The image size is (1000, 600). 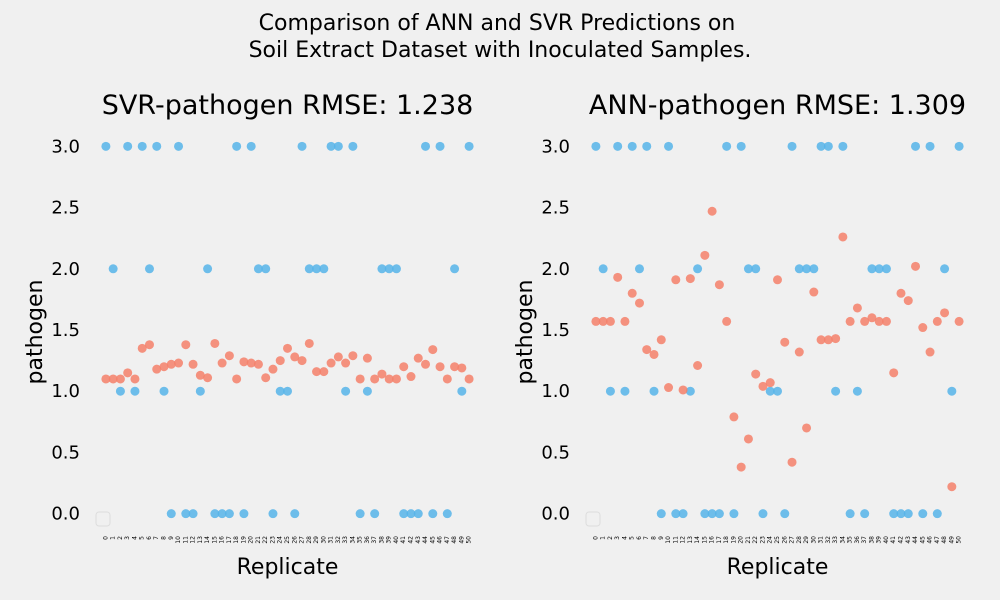 What do you see at coordinates (461, 540) in the screenshot?
I see `x-tick-label: 49` at bounding box center [461, 540].